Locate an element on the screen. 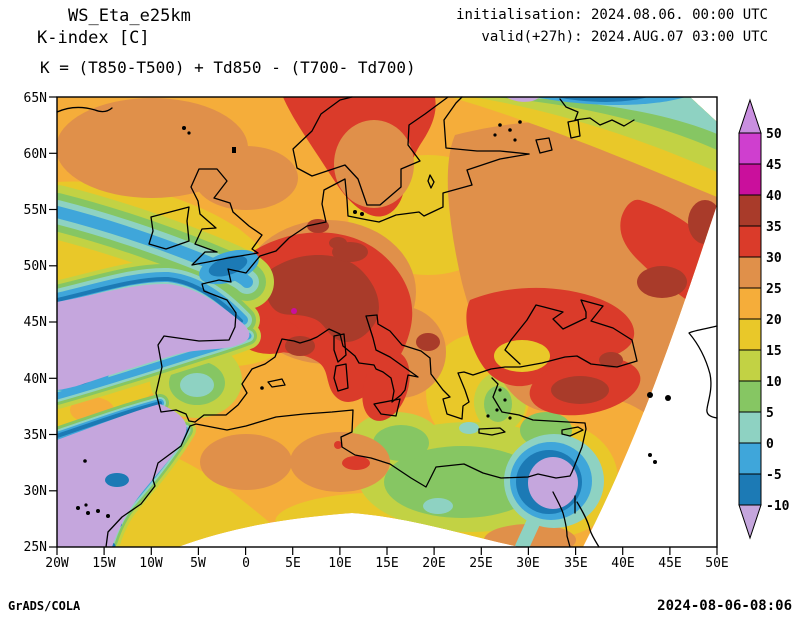  lat-tick-label: 60N is located at coordinates (35, 154).